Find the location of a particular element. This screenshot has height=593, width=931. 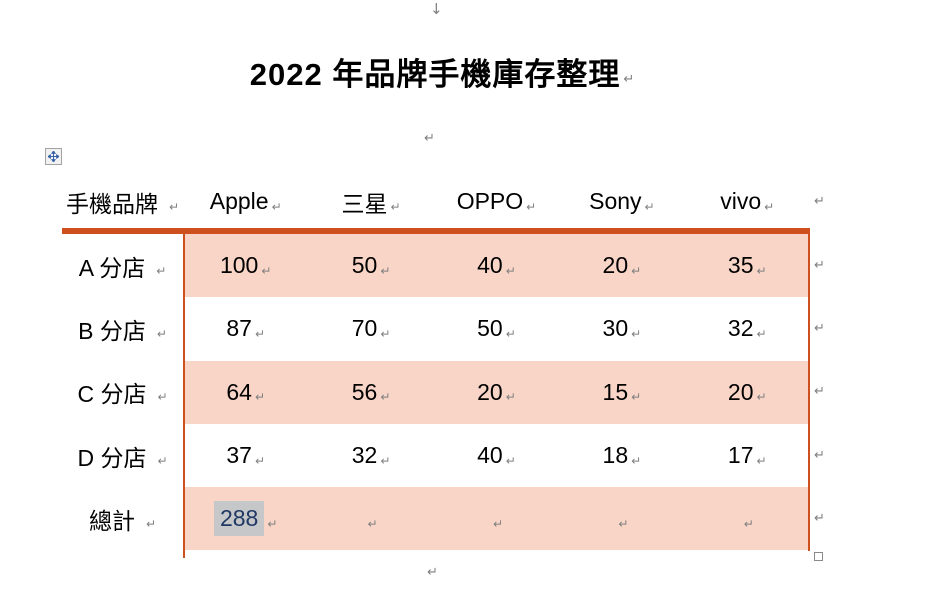

value-cell: 37 ↵ is located at coordinates (245, 455).